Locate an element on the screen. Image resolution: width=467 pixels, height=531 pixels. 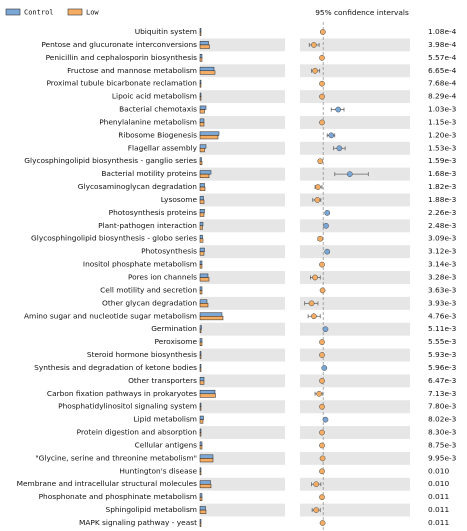
category-label: Sphingolipid metabolism is located at coordinates (151, 509).